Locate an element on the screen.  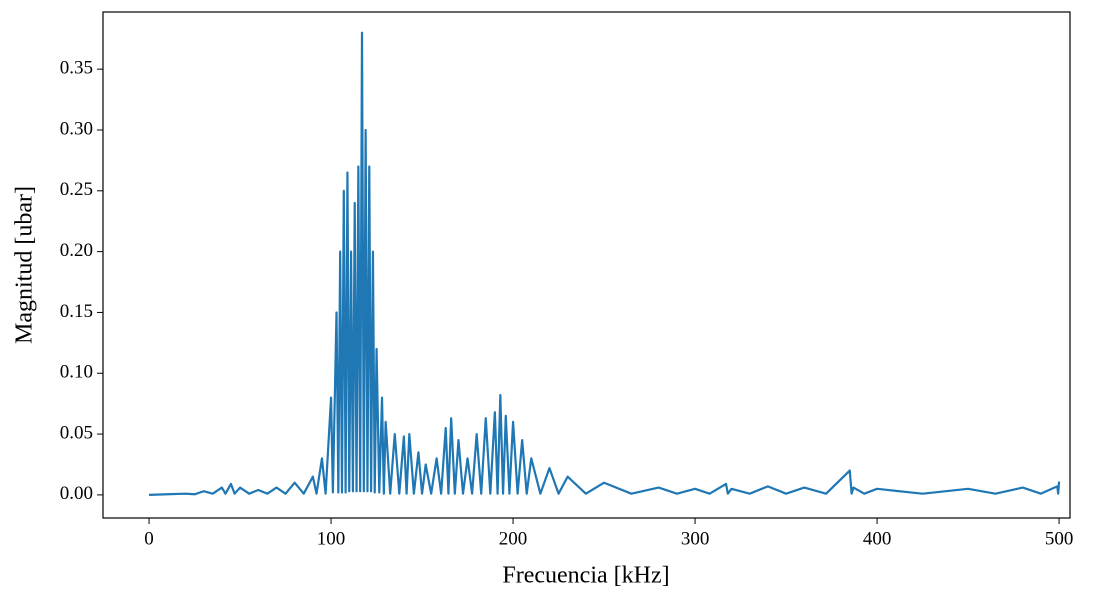
y-tick-label: 0.20 is located at coordinates (76, 250).